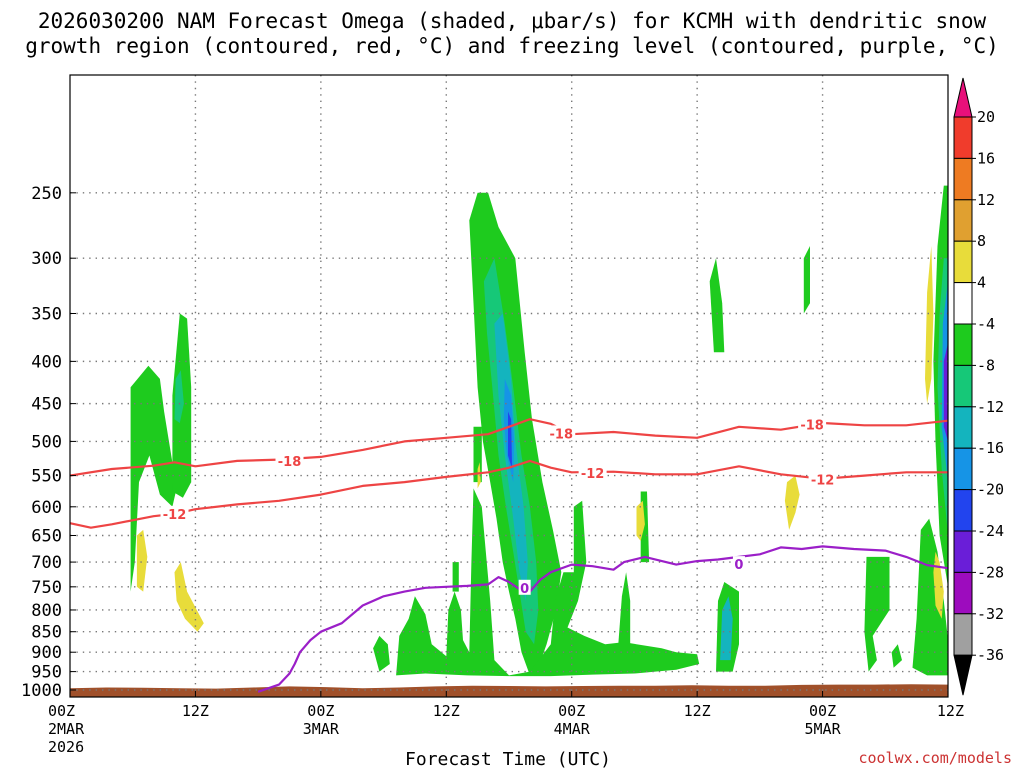 The height and width of the screenshot is (768, 1024). I want to click on colorbar-label: -12, so click(990, 407).